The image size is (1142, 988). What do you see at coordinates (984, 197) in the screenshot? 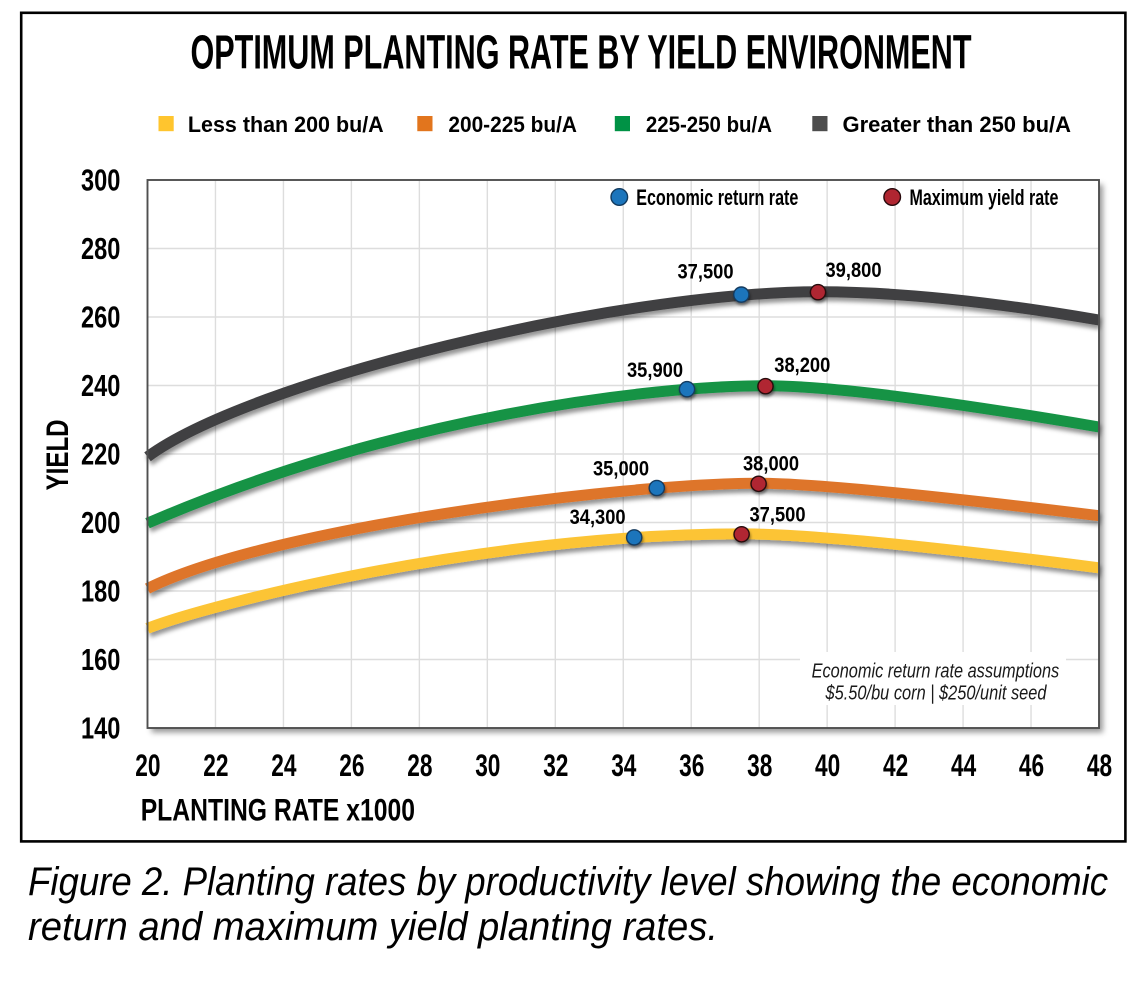
I see `svg-text: Maximum yield rate` at bounding box center [984, 197].